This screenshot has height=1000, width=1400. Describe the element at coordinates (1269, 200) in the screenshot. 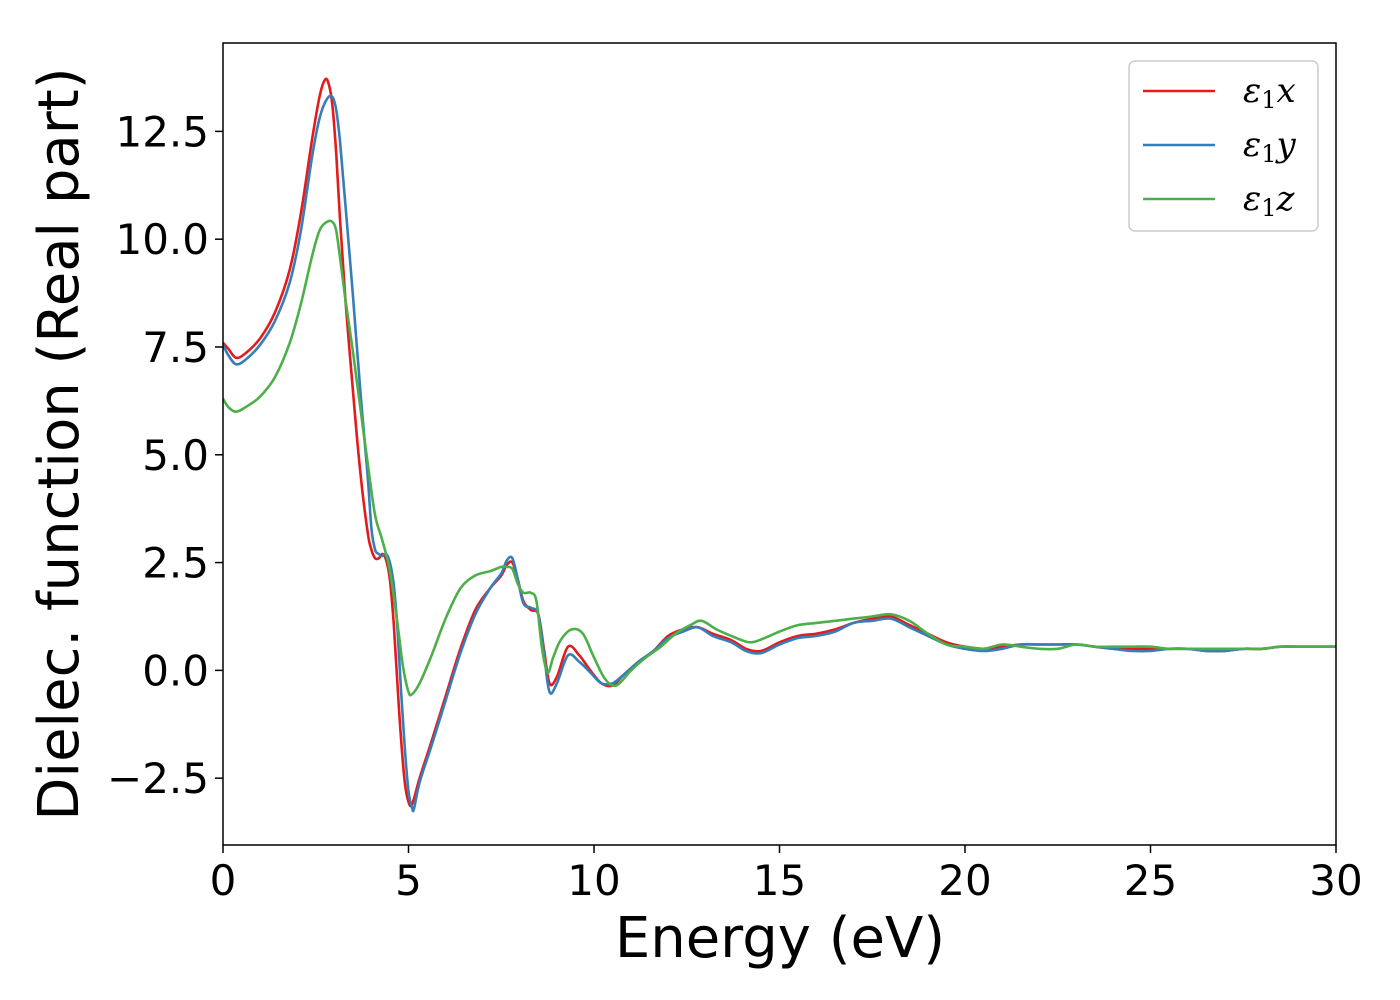

I see `legend-label-z: ε1z` at that location.